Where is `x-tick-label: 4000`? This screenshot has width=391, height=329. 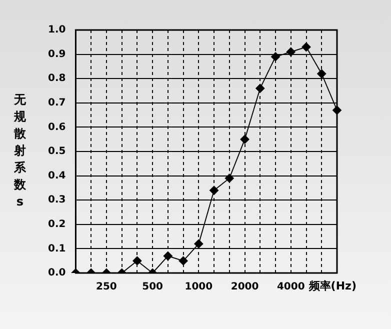 x-tick-label: 4000 is located at coordinates (290, 287).